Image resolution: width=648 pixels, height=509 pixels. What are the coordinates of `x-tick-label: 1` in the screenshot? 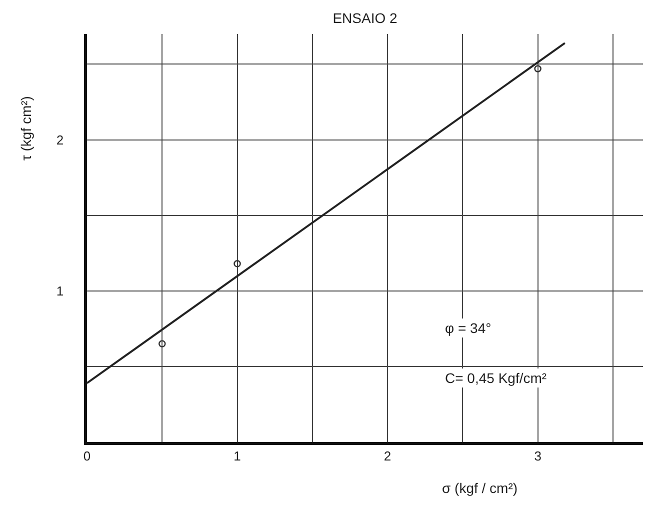 It's located at (237, 456).